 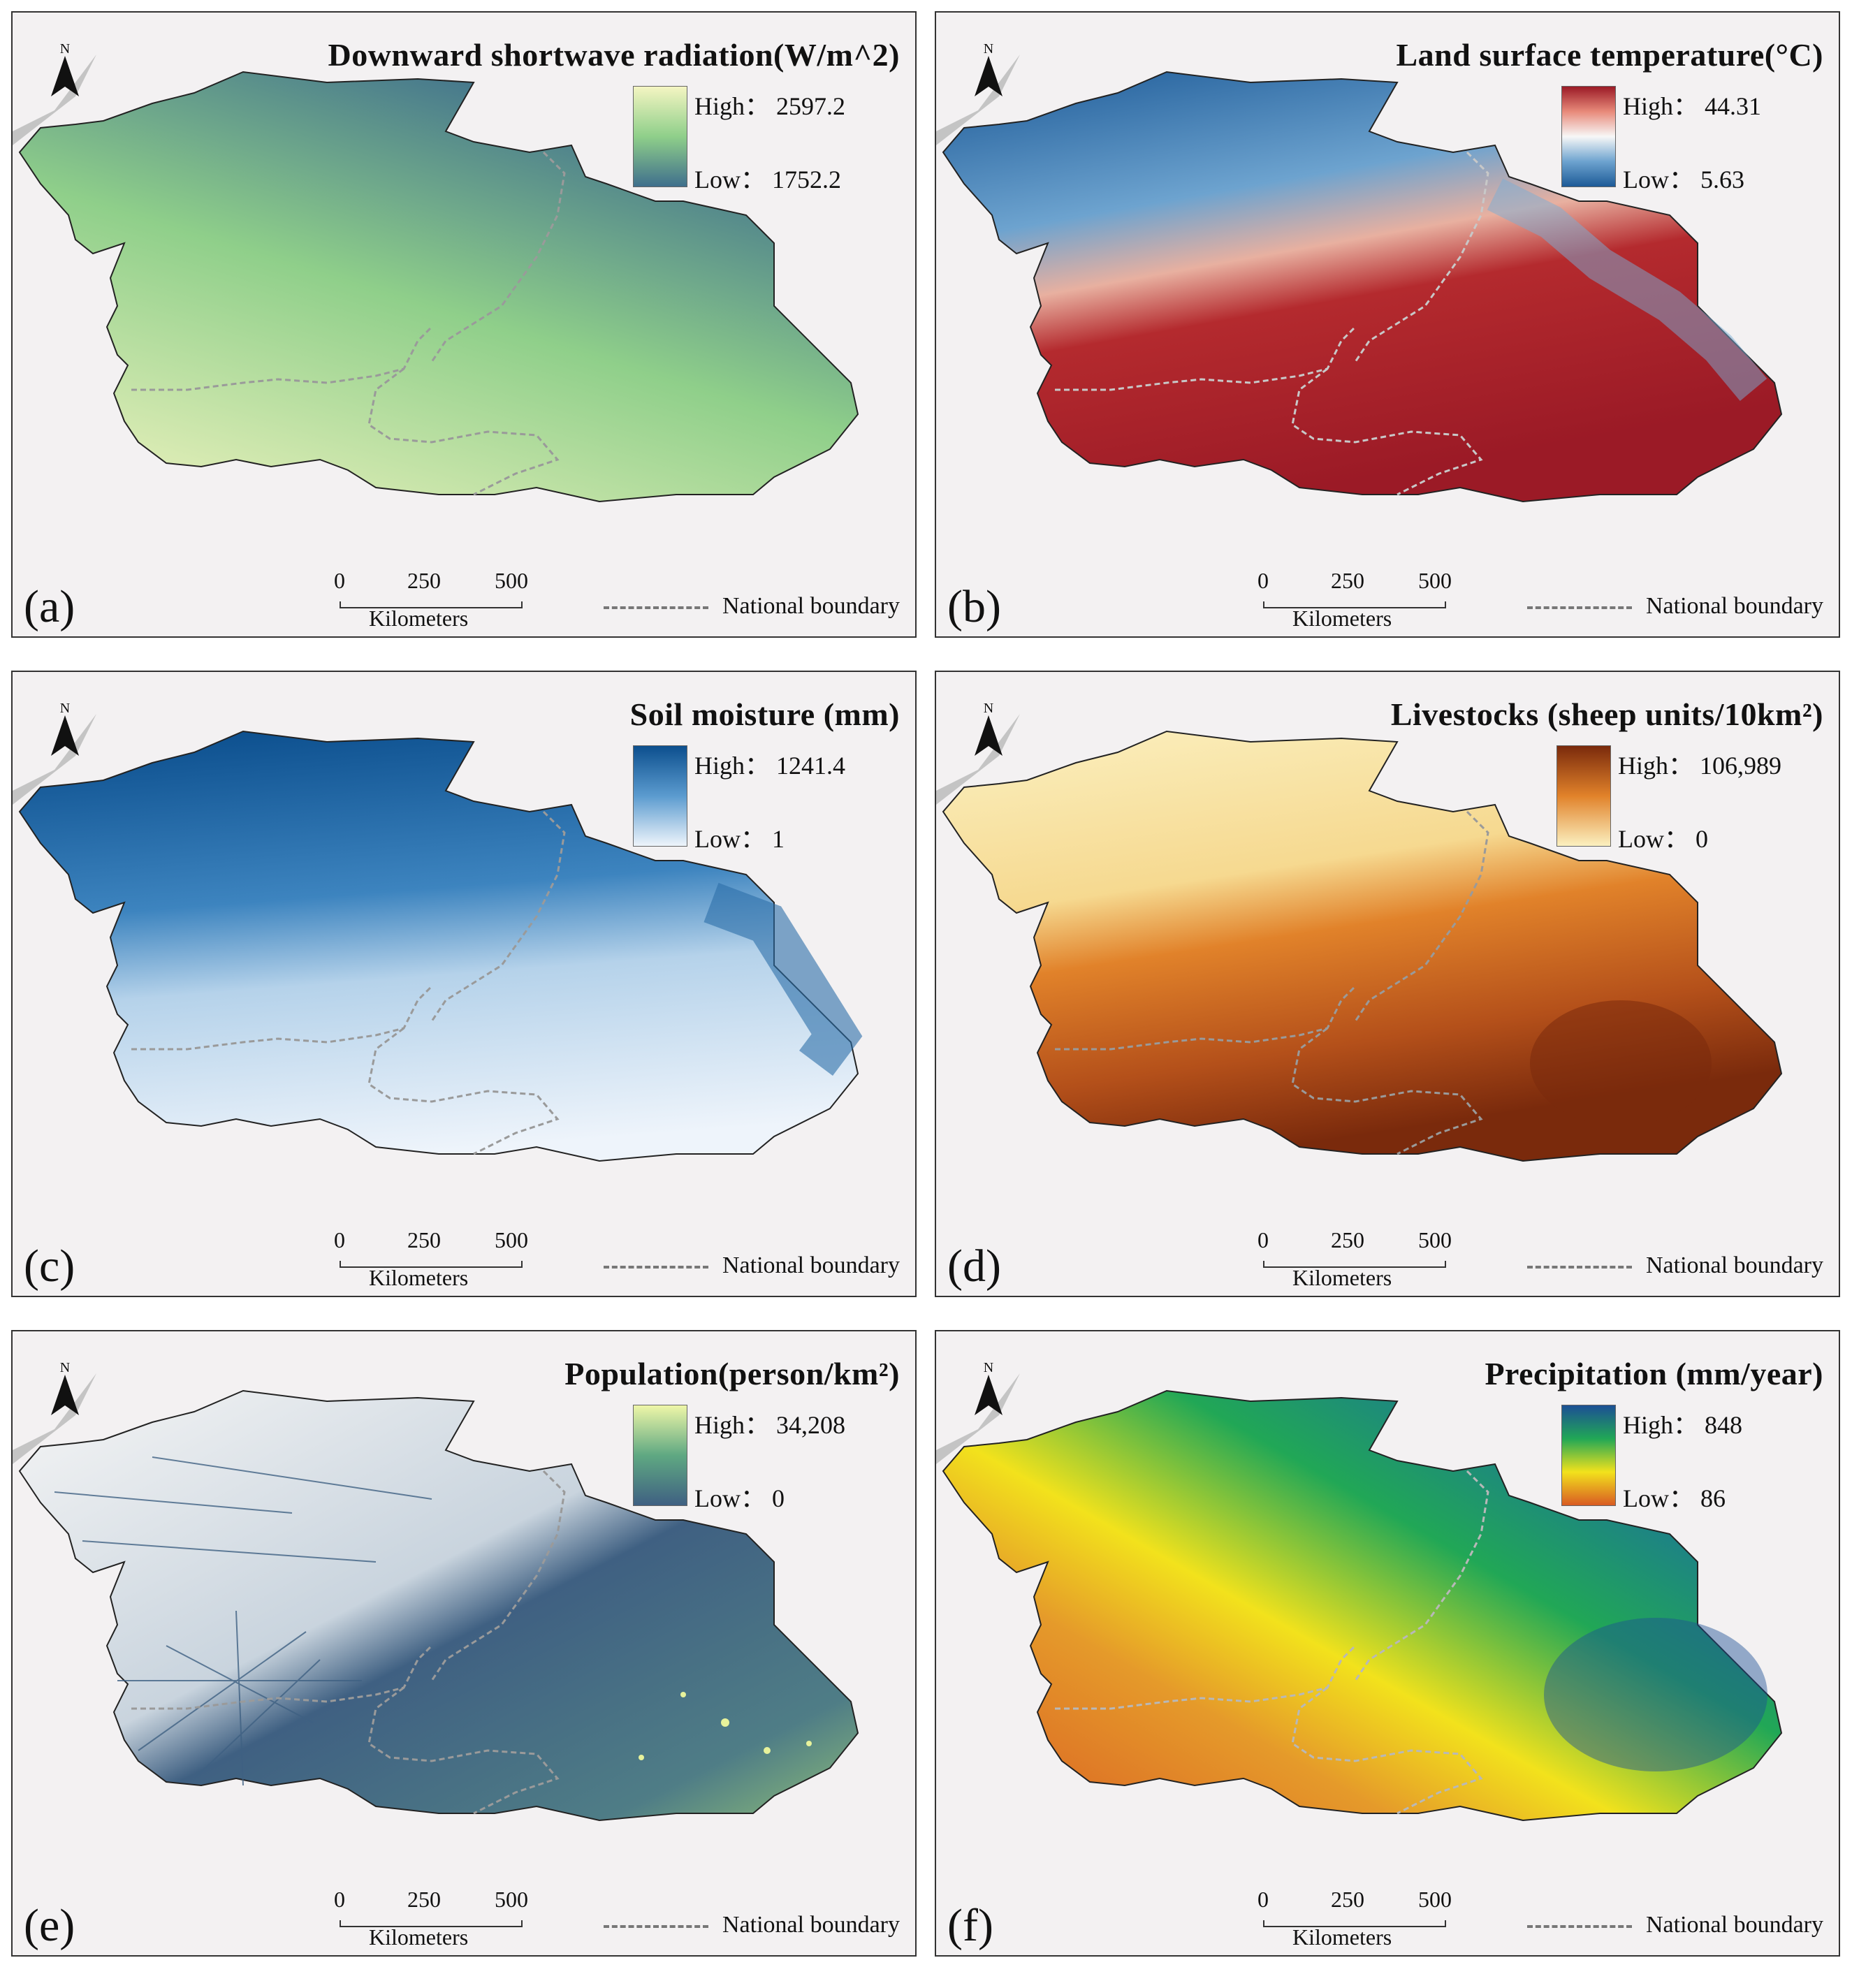 I want to click on legend-high: High： 848, so click(x=1683, y=1425).